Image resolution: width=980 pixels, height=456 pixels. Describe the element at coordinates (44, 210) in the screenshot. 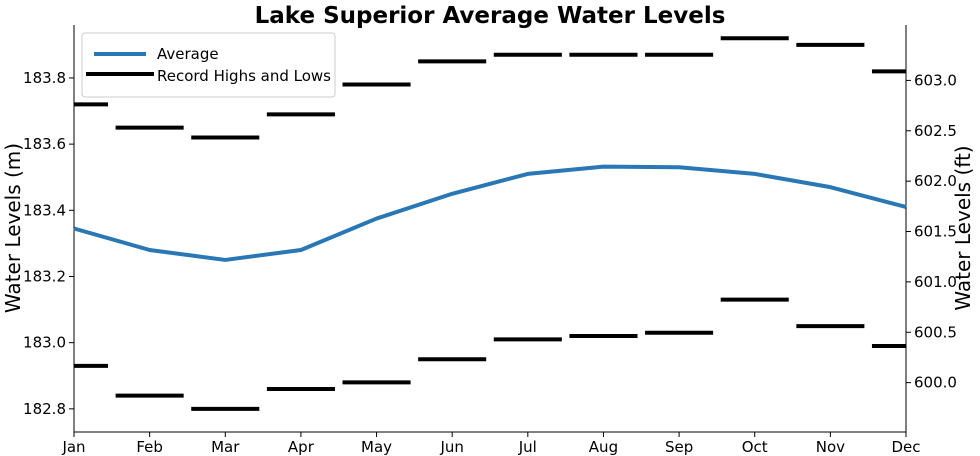

I see `y-tick-label: 183.4` at that location.